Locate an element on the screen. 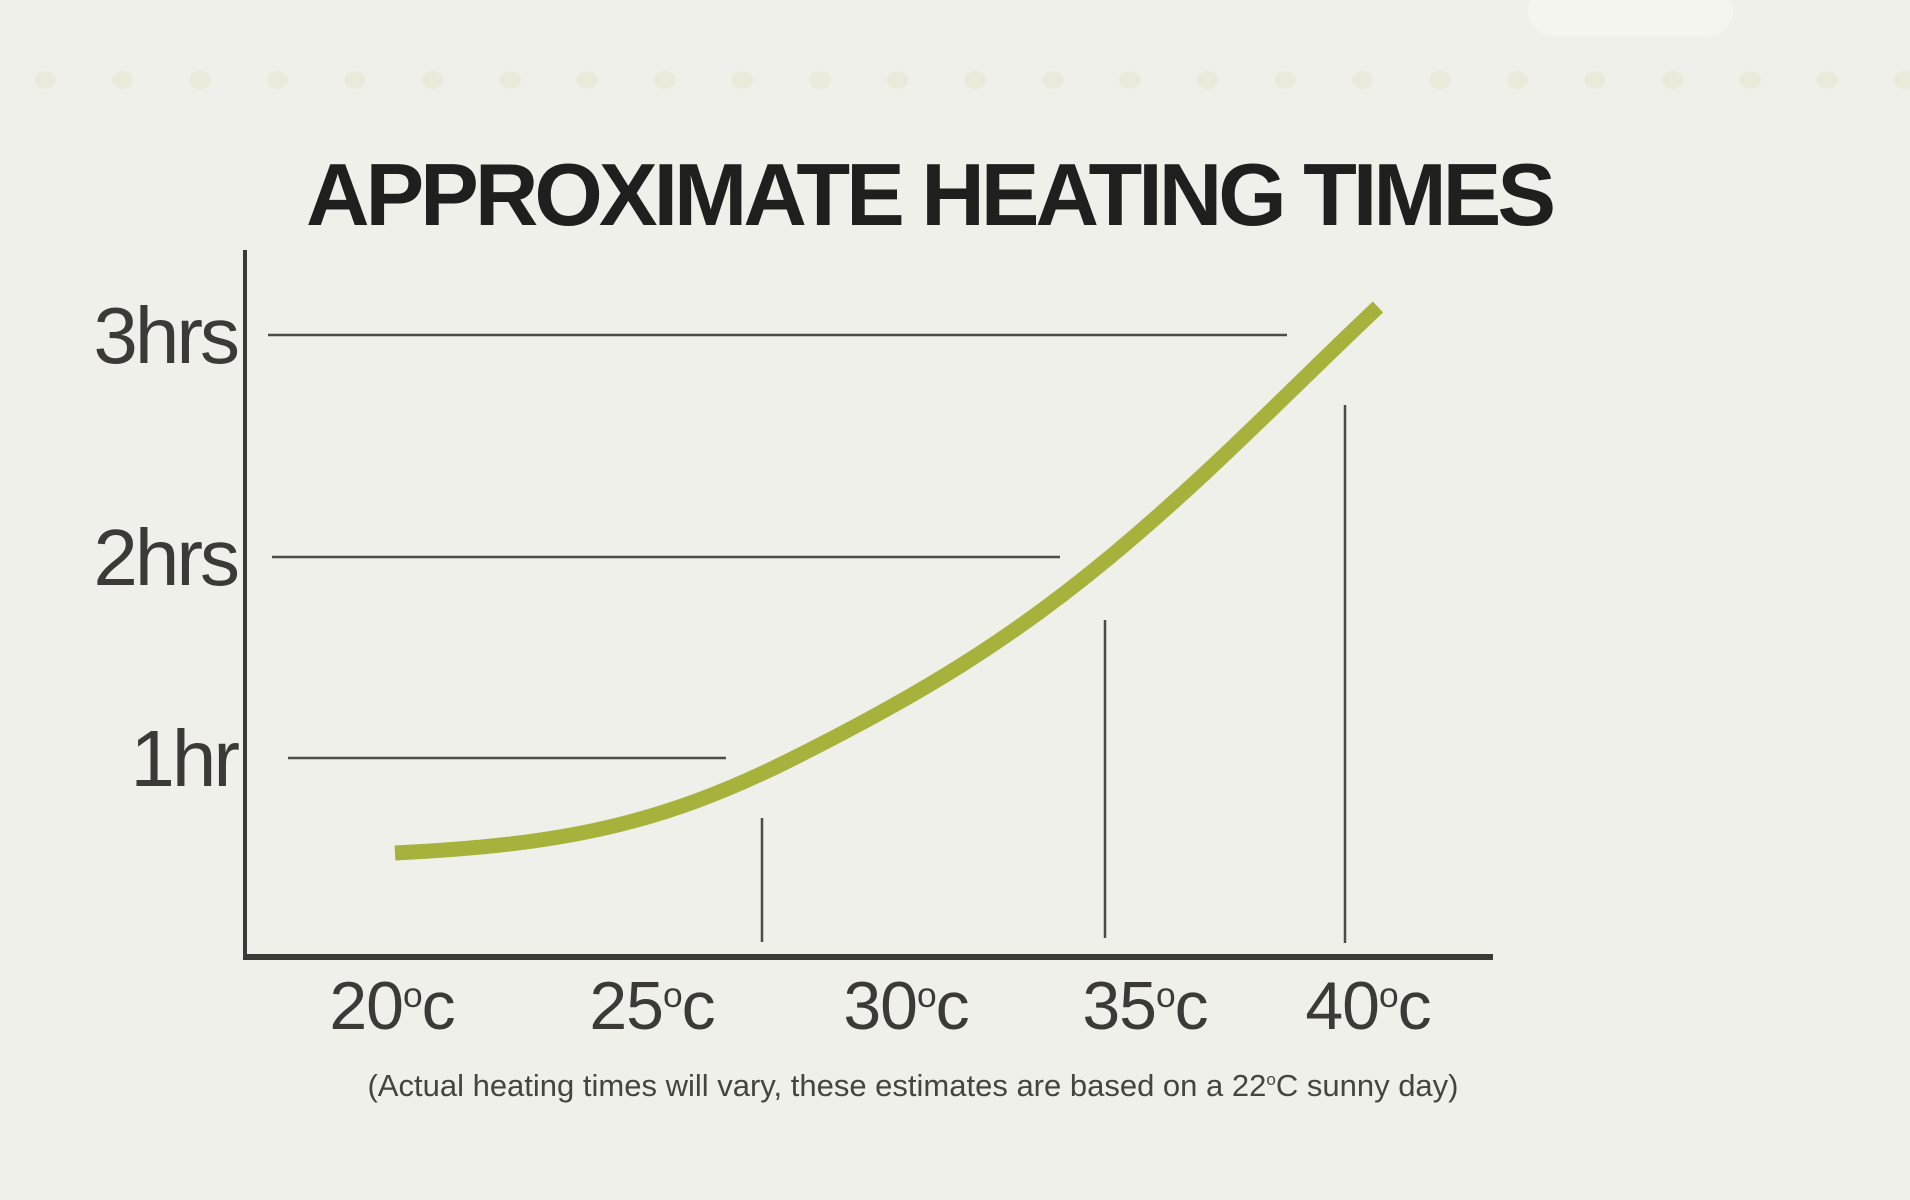  temp-value: 40 is located at coordinates (1342, 1006).